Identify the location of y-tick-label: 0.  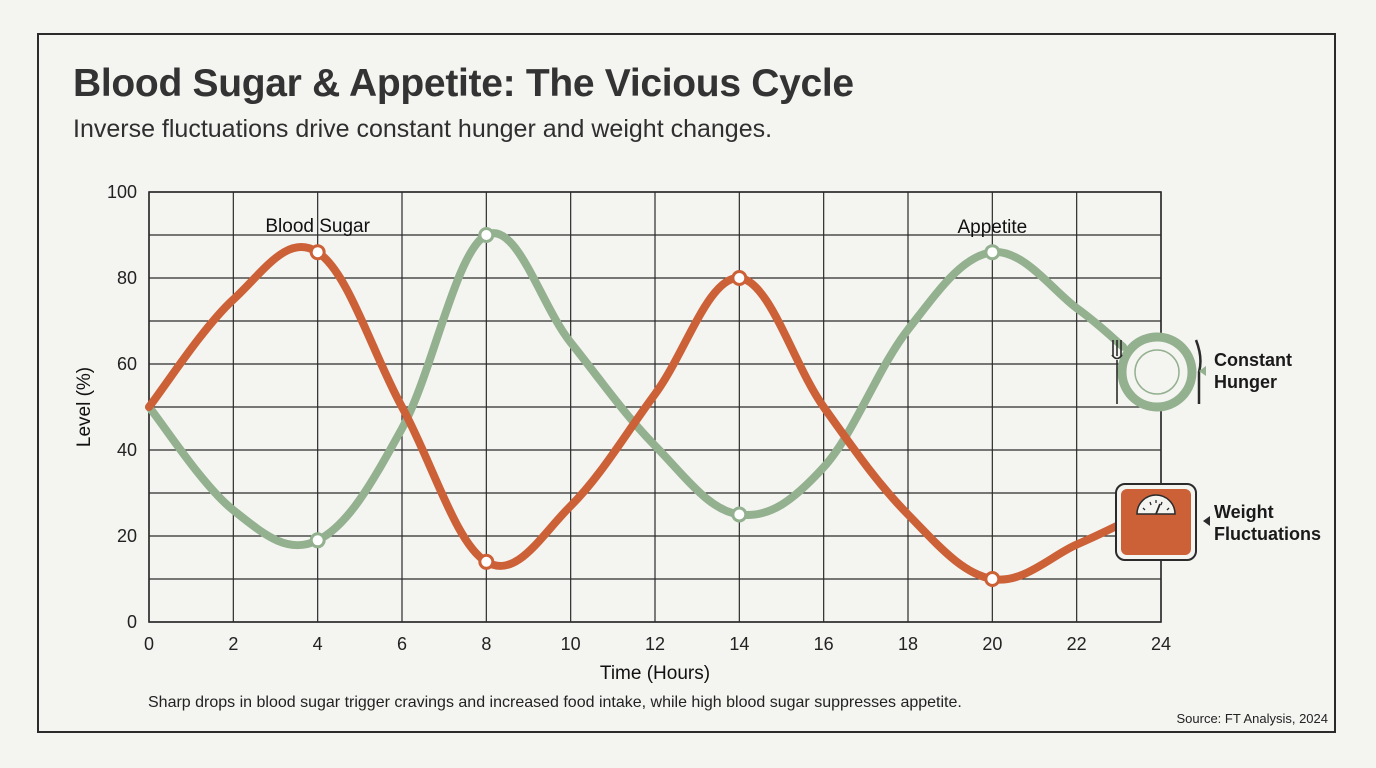
(132, 622).